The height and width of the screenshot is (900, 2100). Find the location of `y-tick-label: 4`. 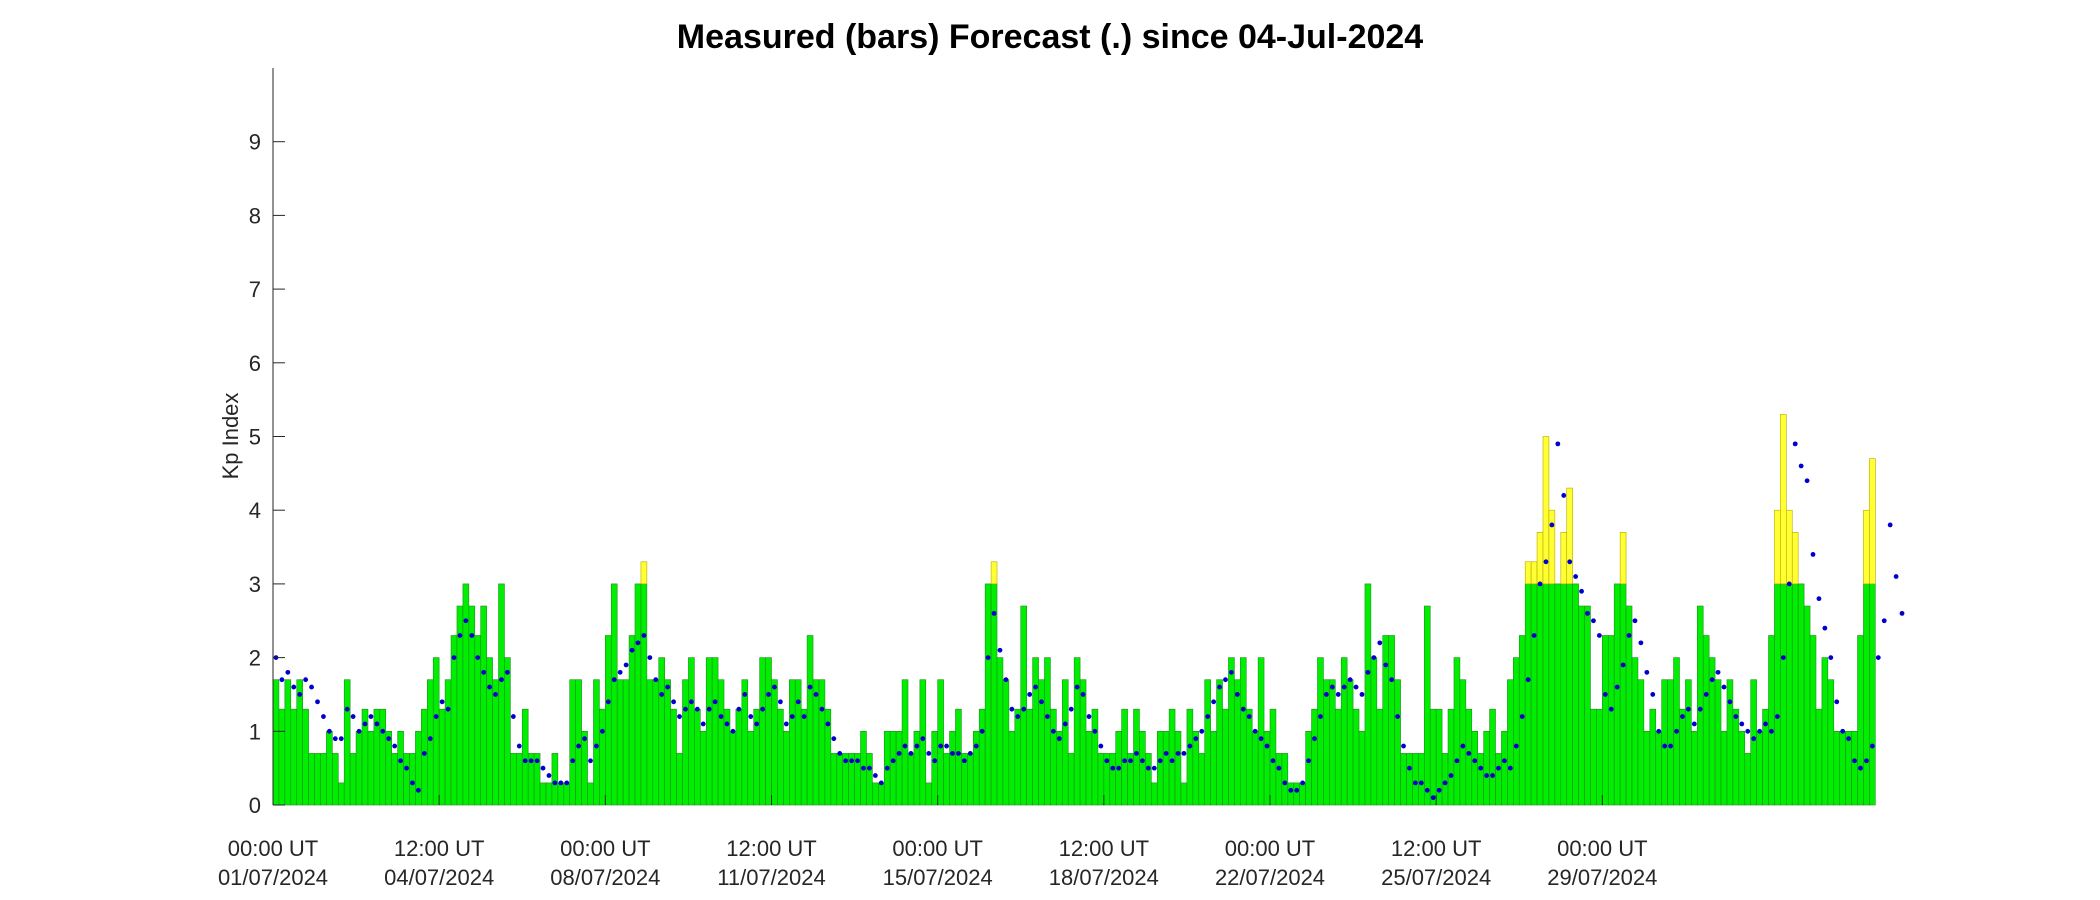

y-tick-label: 4 is located at coordinates (255, 510).